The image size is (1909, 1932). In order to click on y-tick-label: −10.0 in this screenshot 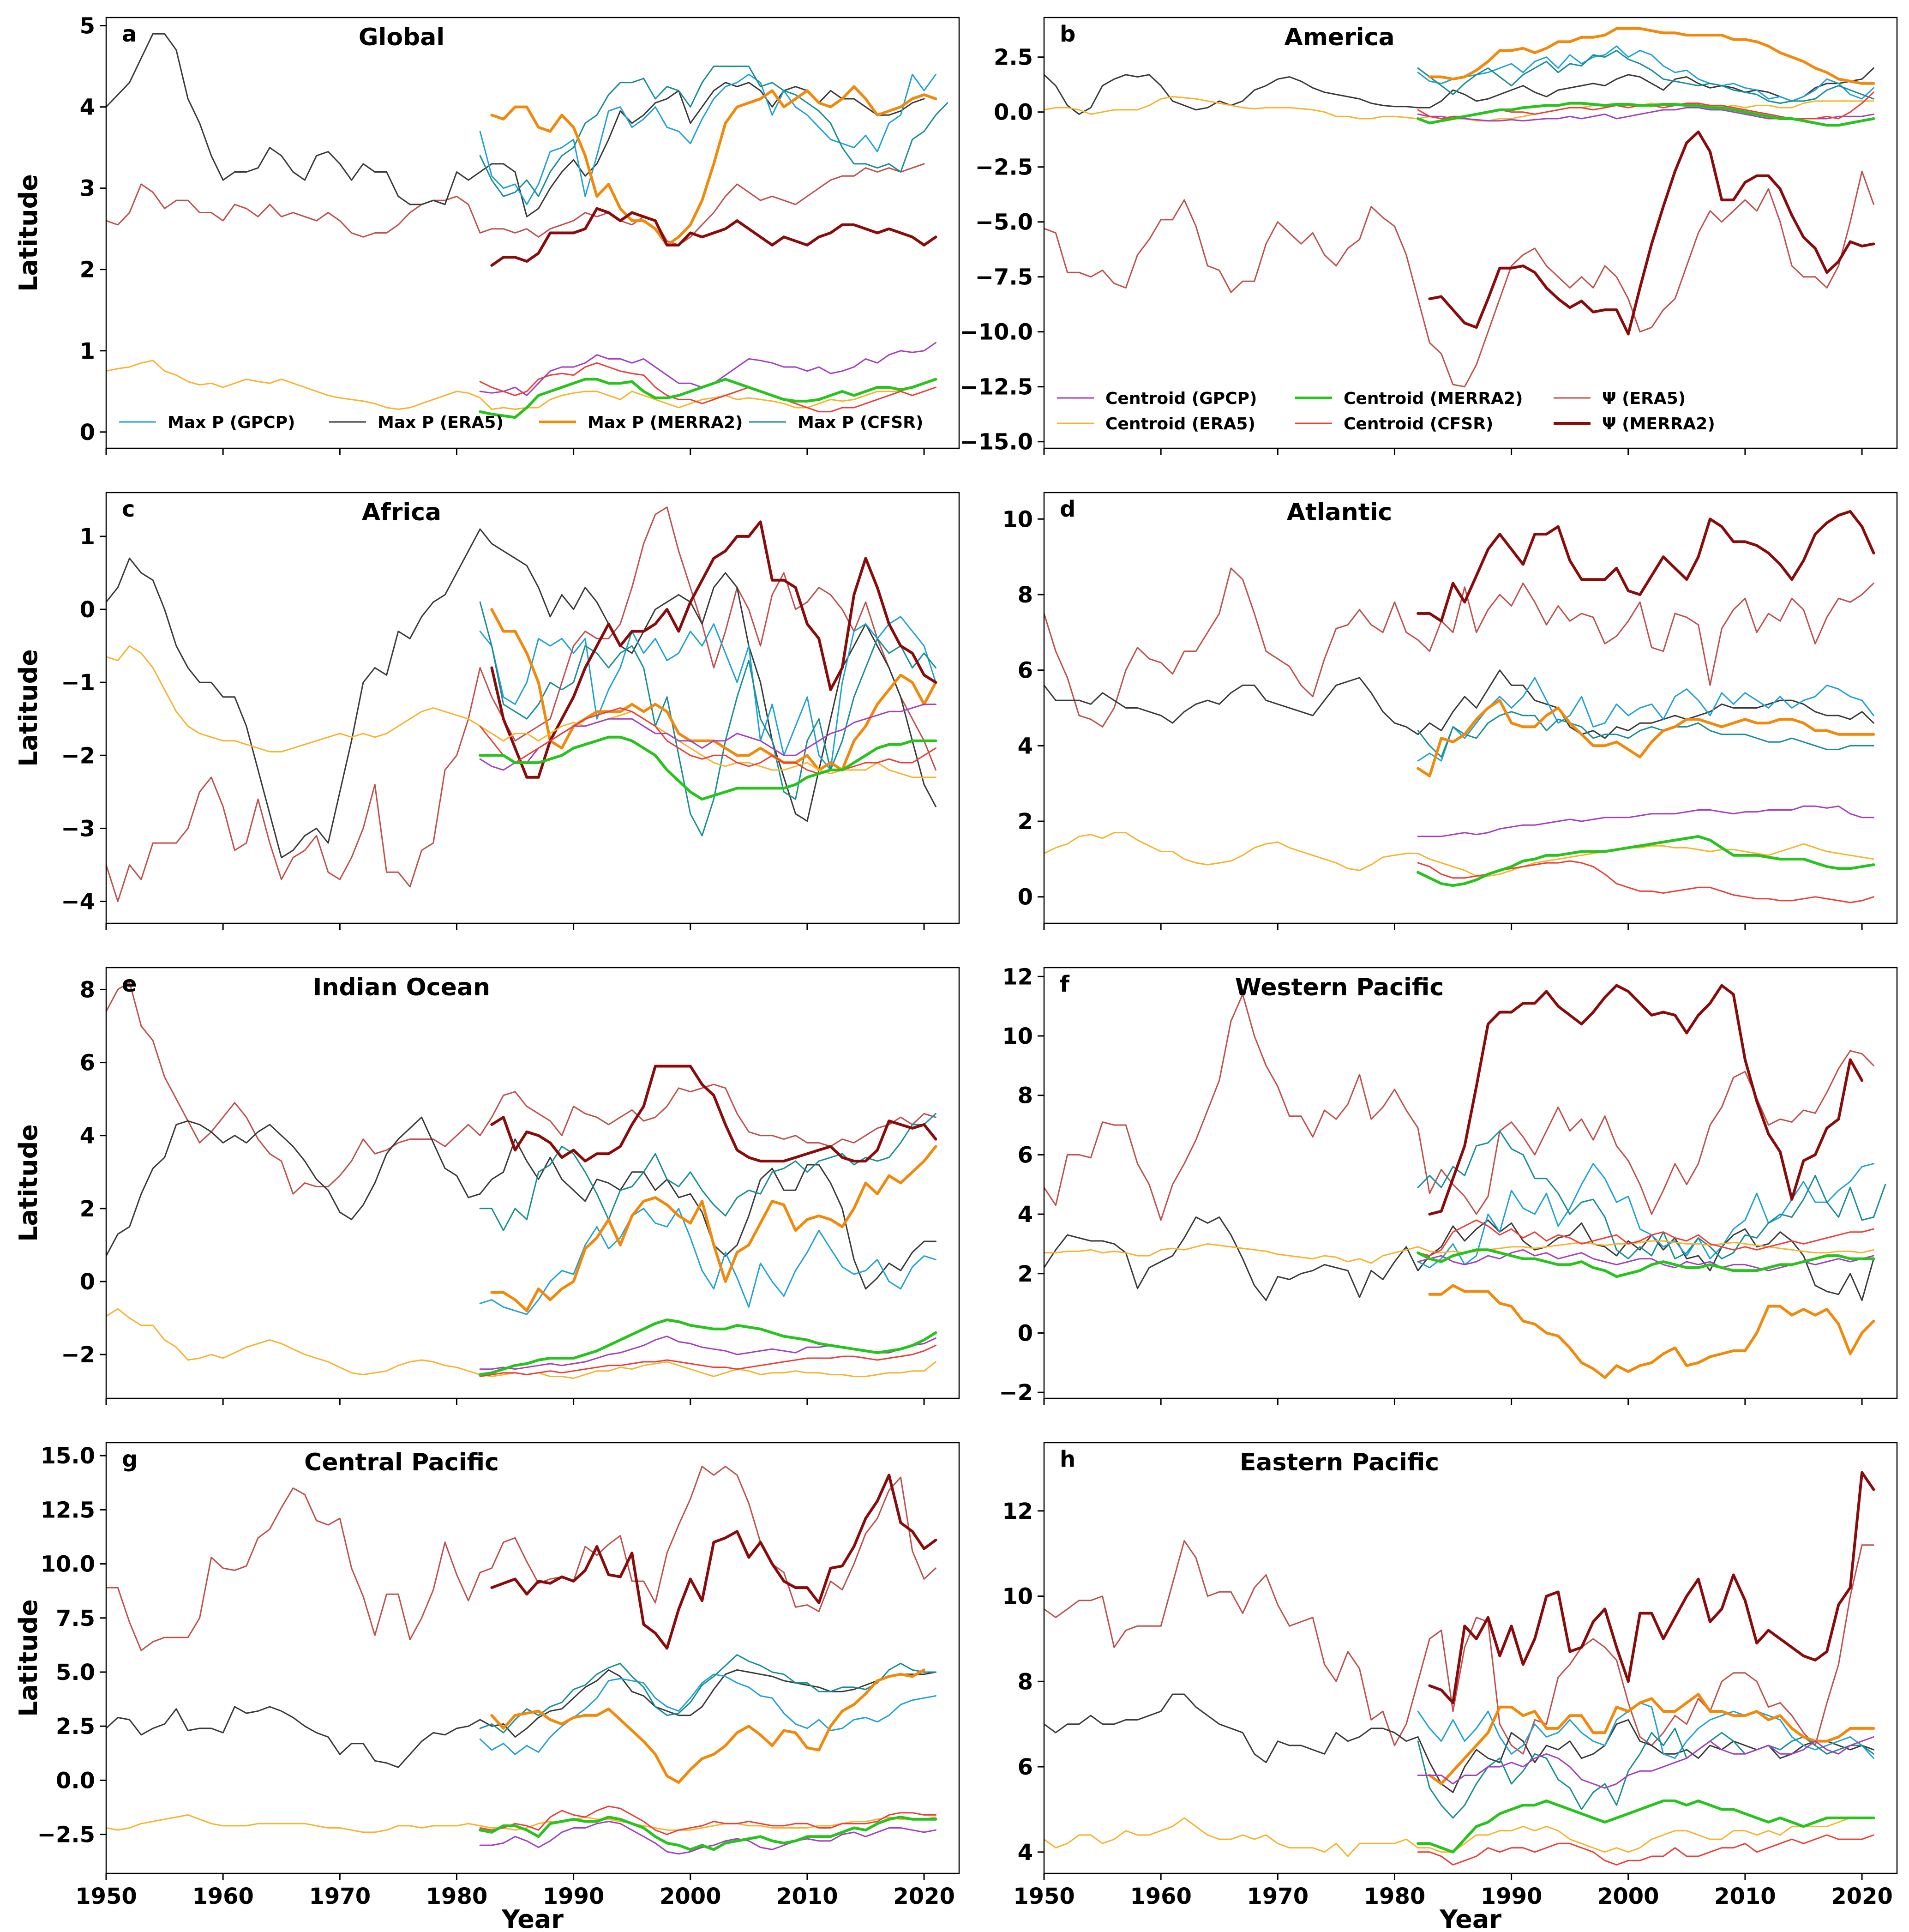, I will do `click(996, 332)`.